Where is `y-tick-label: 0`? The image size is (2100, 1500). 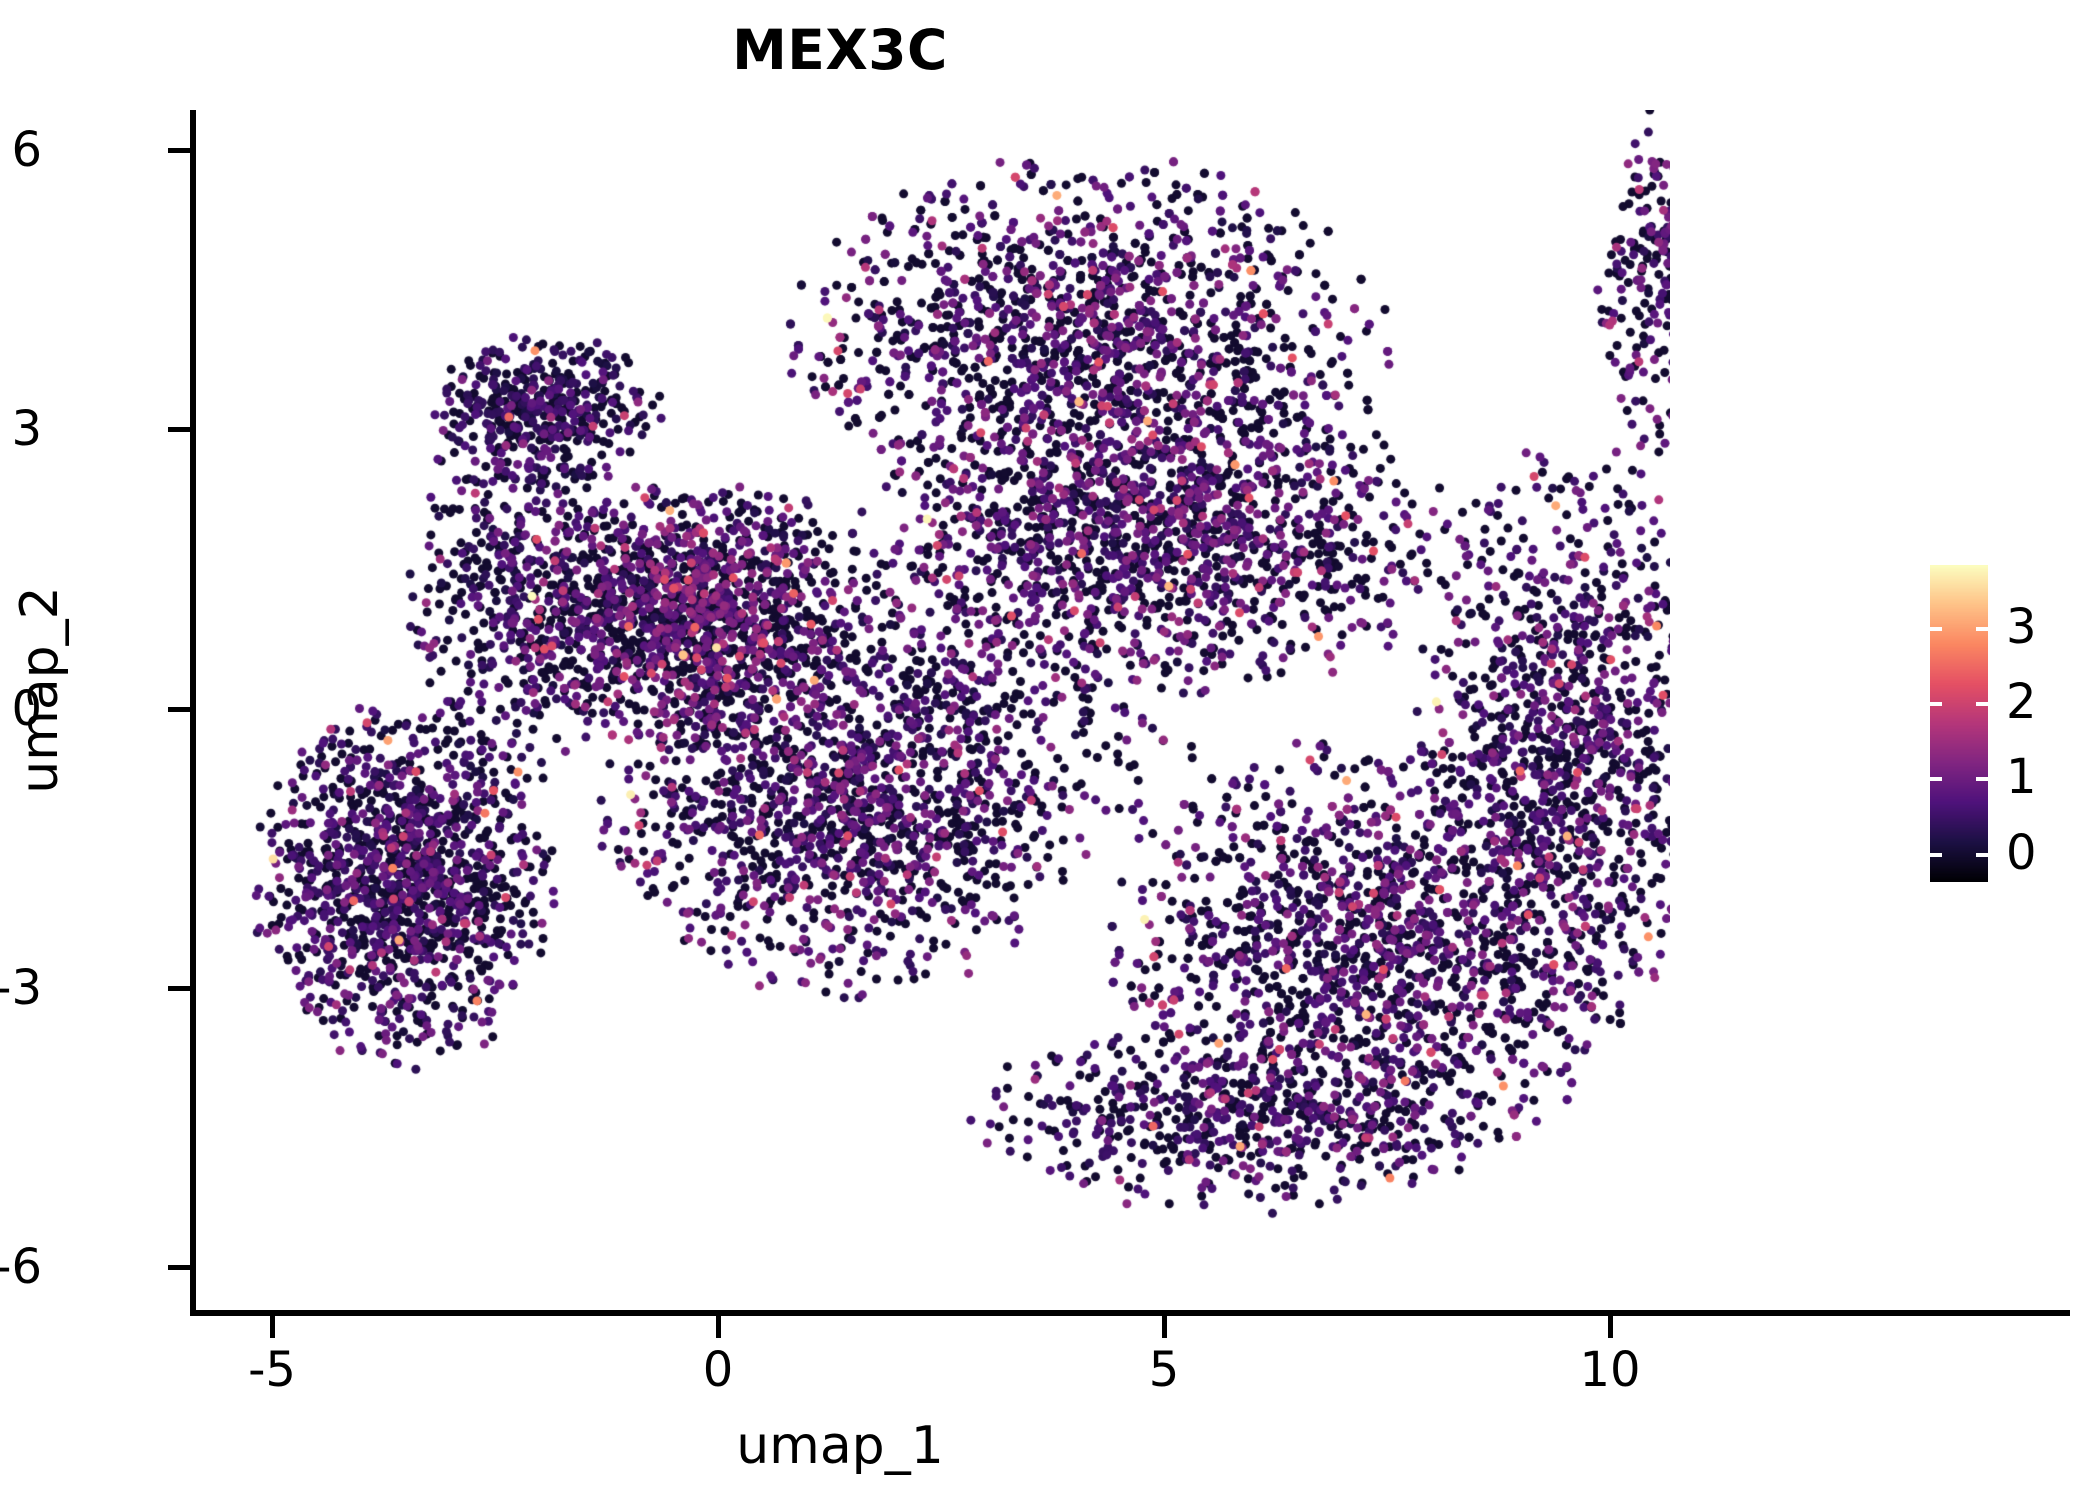 y-tick-label: 0 is located at coordinates (26, 708).